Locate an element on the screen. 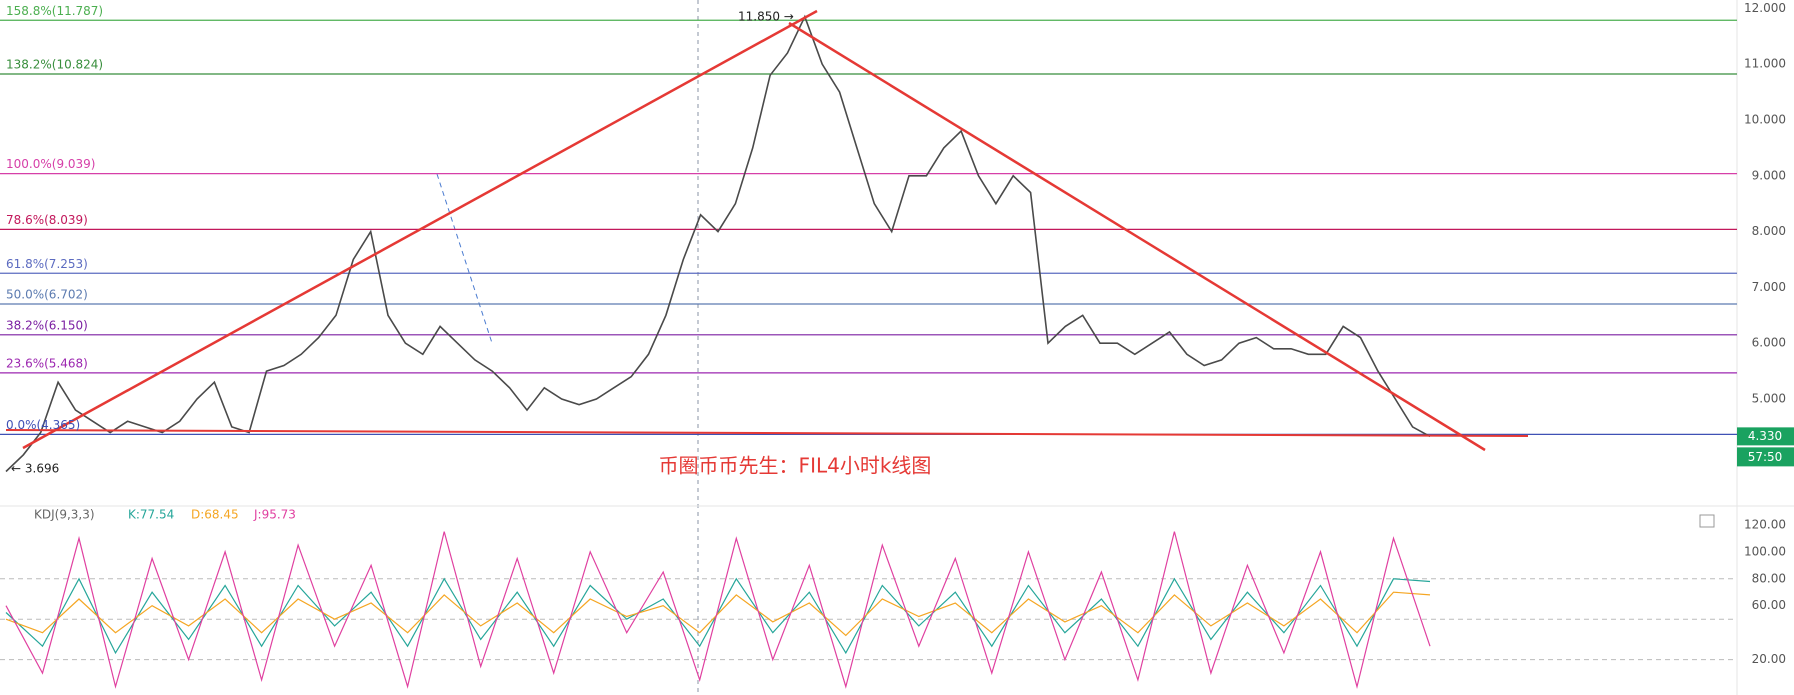 The image size is (1794, 695). y-tick-label: 12.000 is located at coordinates (1765, 8).